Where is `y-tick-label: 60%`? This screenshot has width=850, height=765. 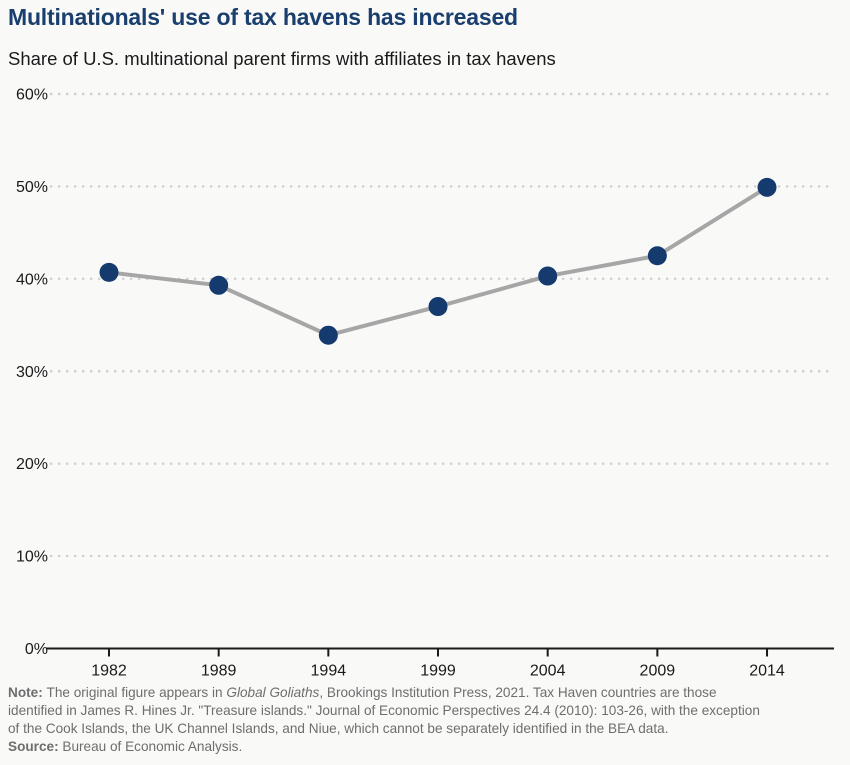 y-tick-label: 60% is located at coordinates (32, 95).